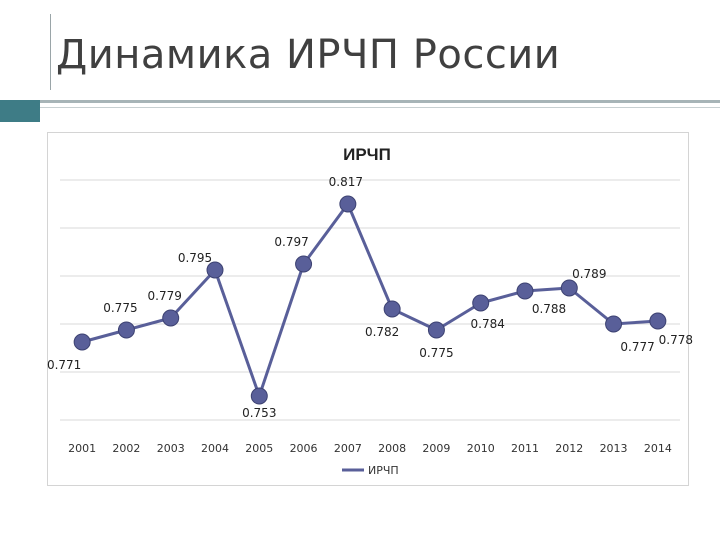 The height and width of the screenshot is (540, 720). What do you see at coordinates (380, 101) in the screenshot?
I see `title-divider` at bounding box center [380, 101].